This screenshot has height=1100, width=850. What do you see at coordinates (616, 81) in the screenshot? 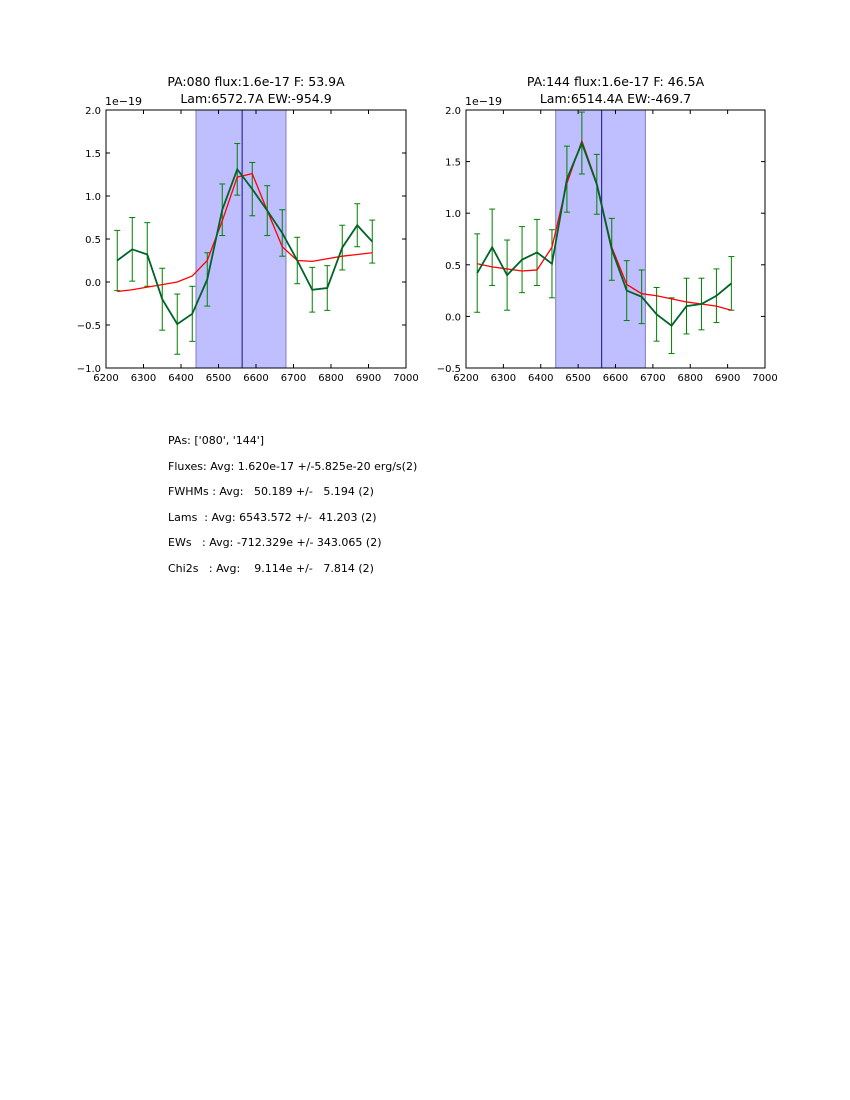
I see `plot-title: PA:144 flux:1.6e-17 F: 46.5A` at bounding box center [616, 81].